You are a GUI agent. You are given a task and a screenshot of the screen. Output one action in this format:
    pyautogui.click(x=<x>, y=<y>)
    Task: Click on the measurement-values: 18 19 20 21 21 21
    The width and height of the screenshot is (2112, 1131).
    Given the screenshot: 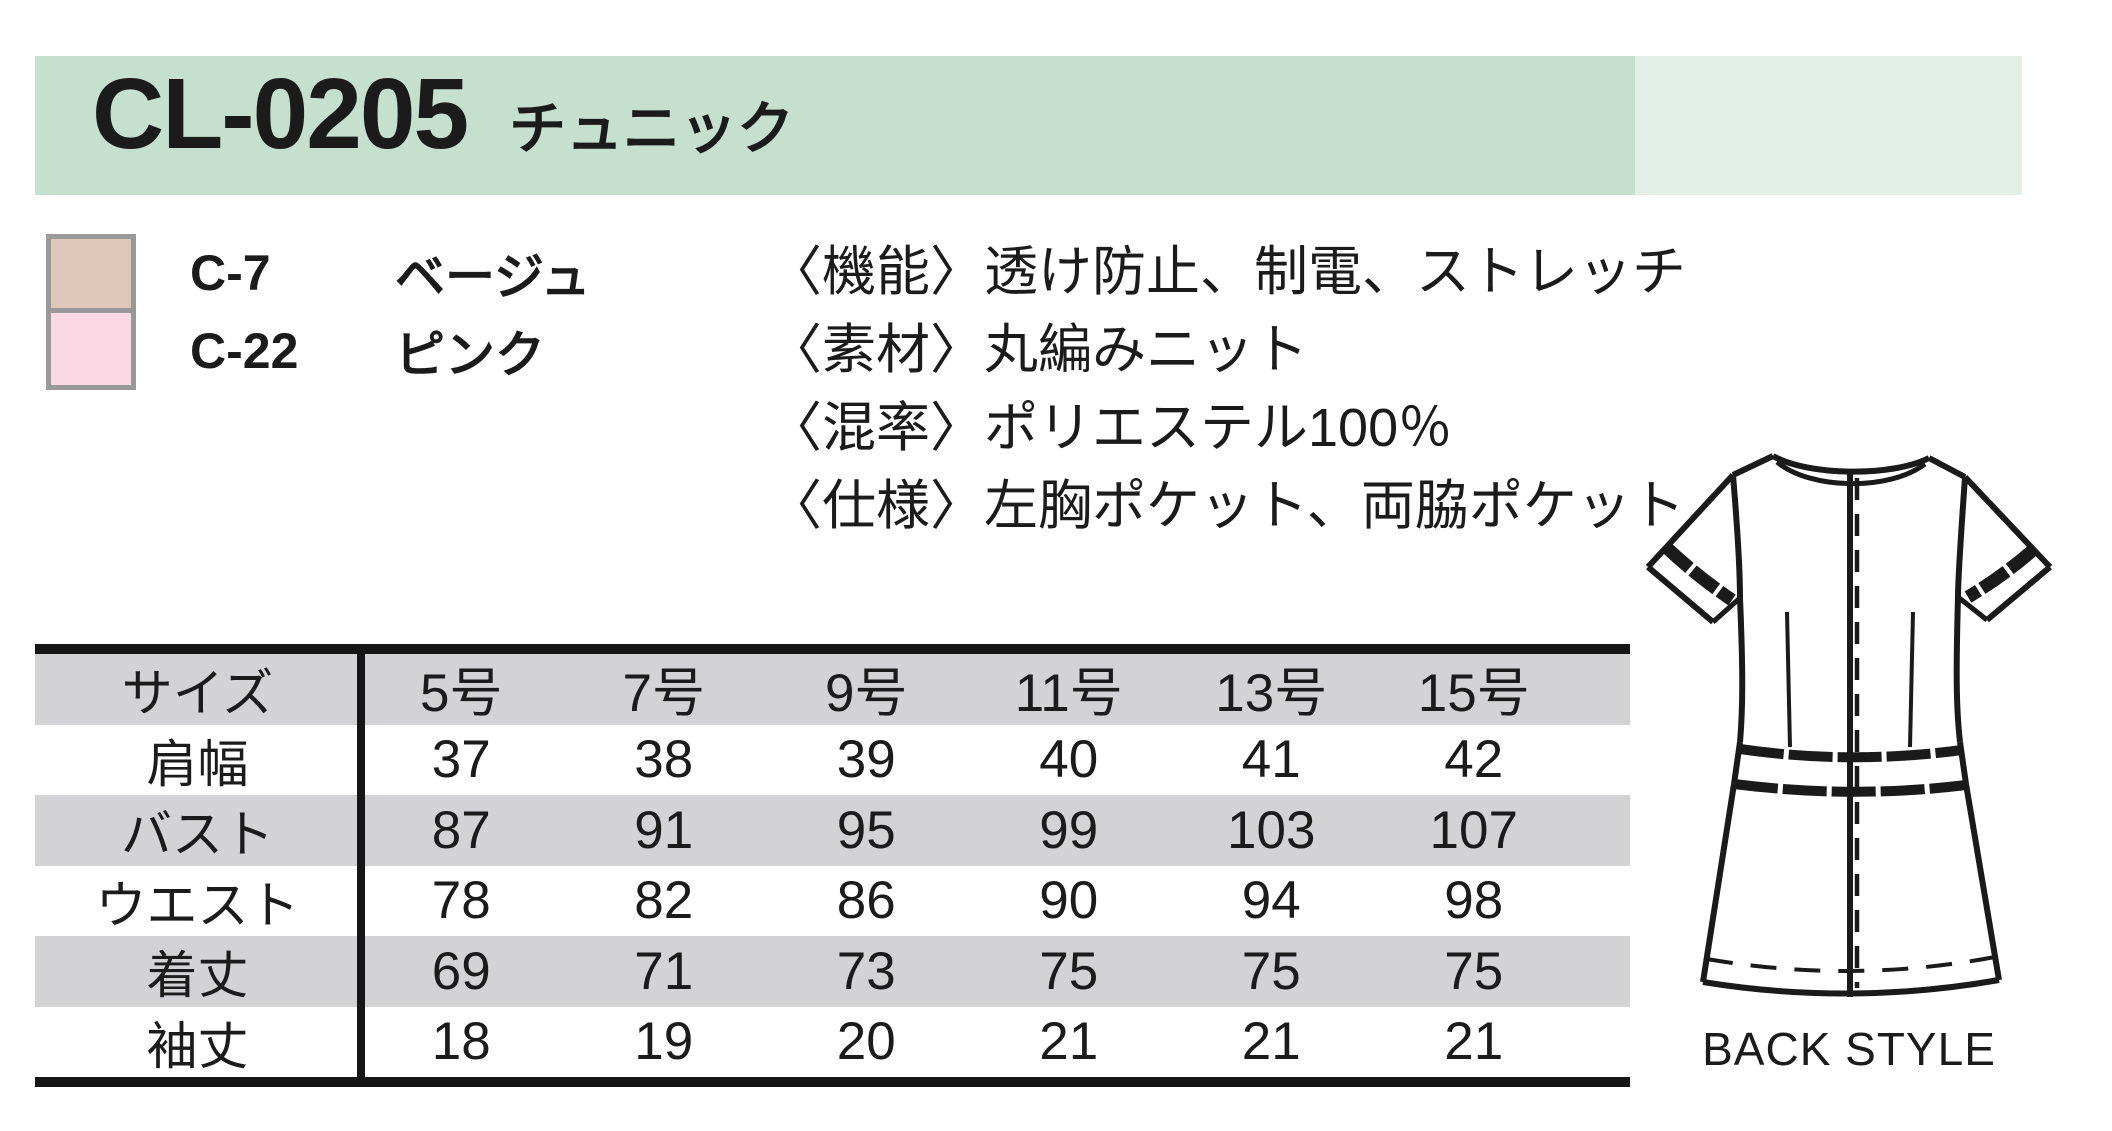 What is the action you would take?
    pyautogui.click(x=995, y=1041)
    